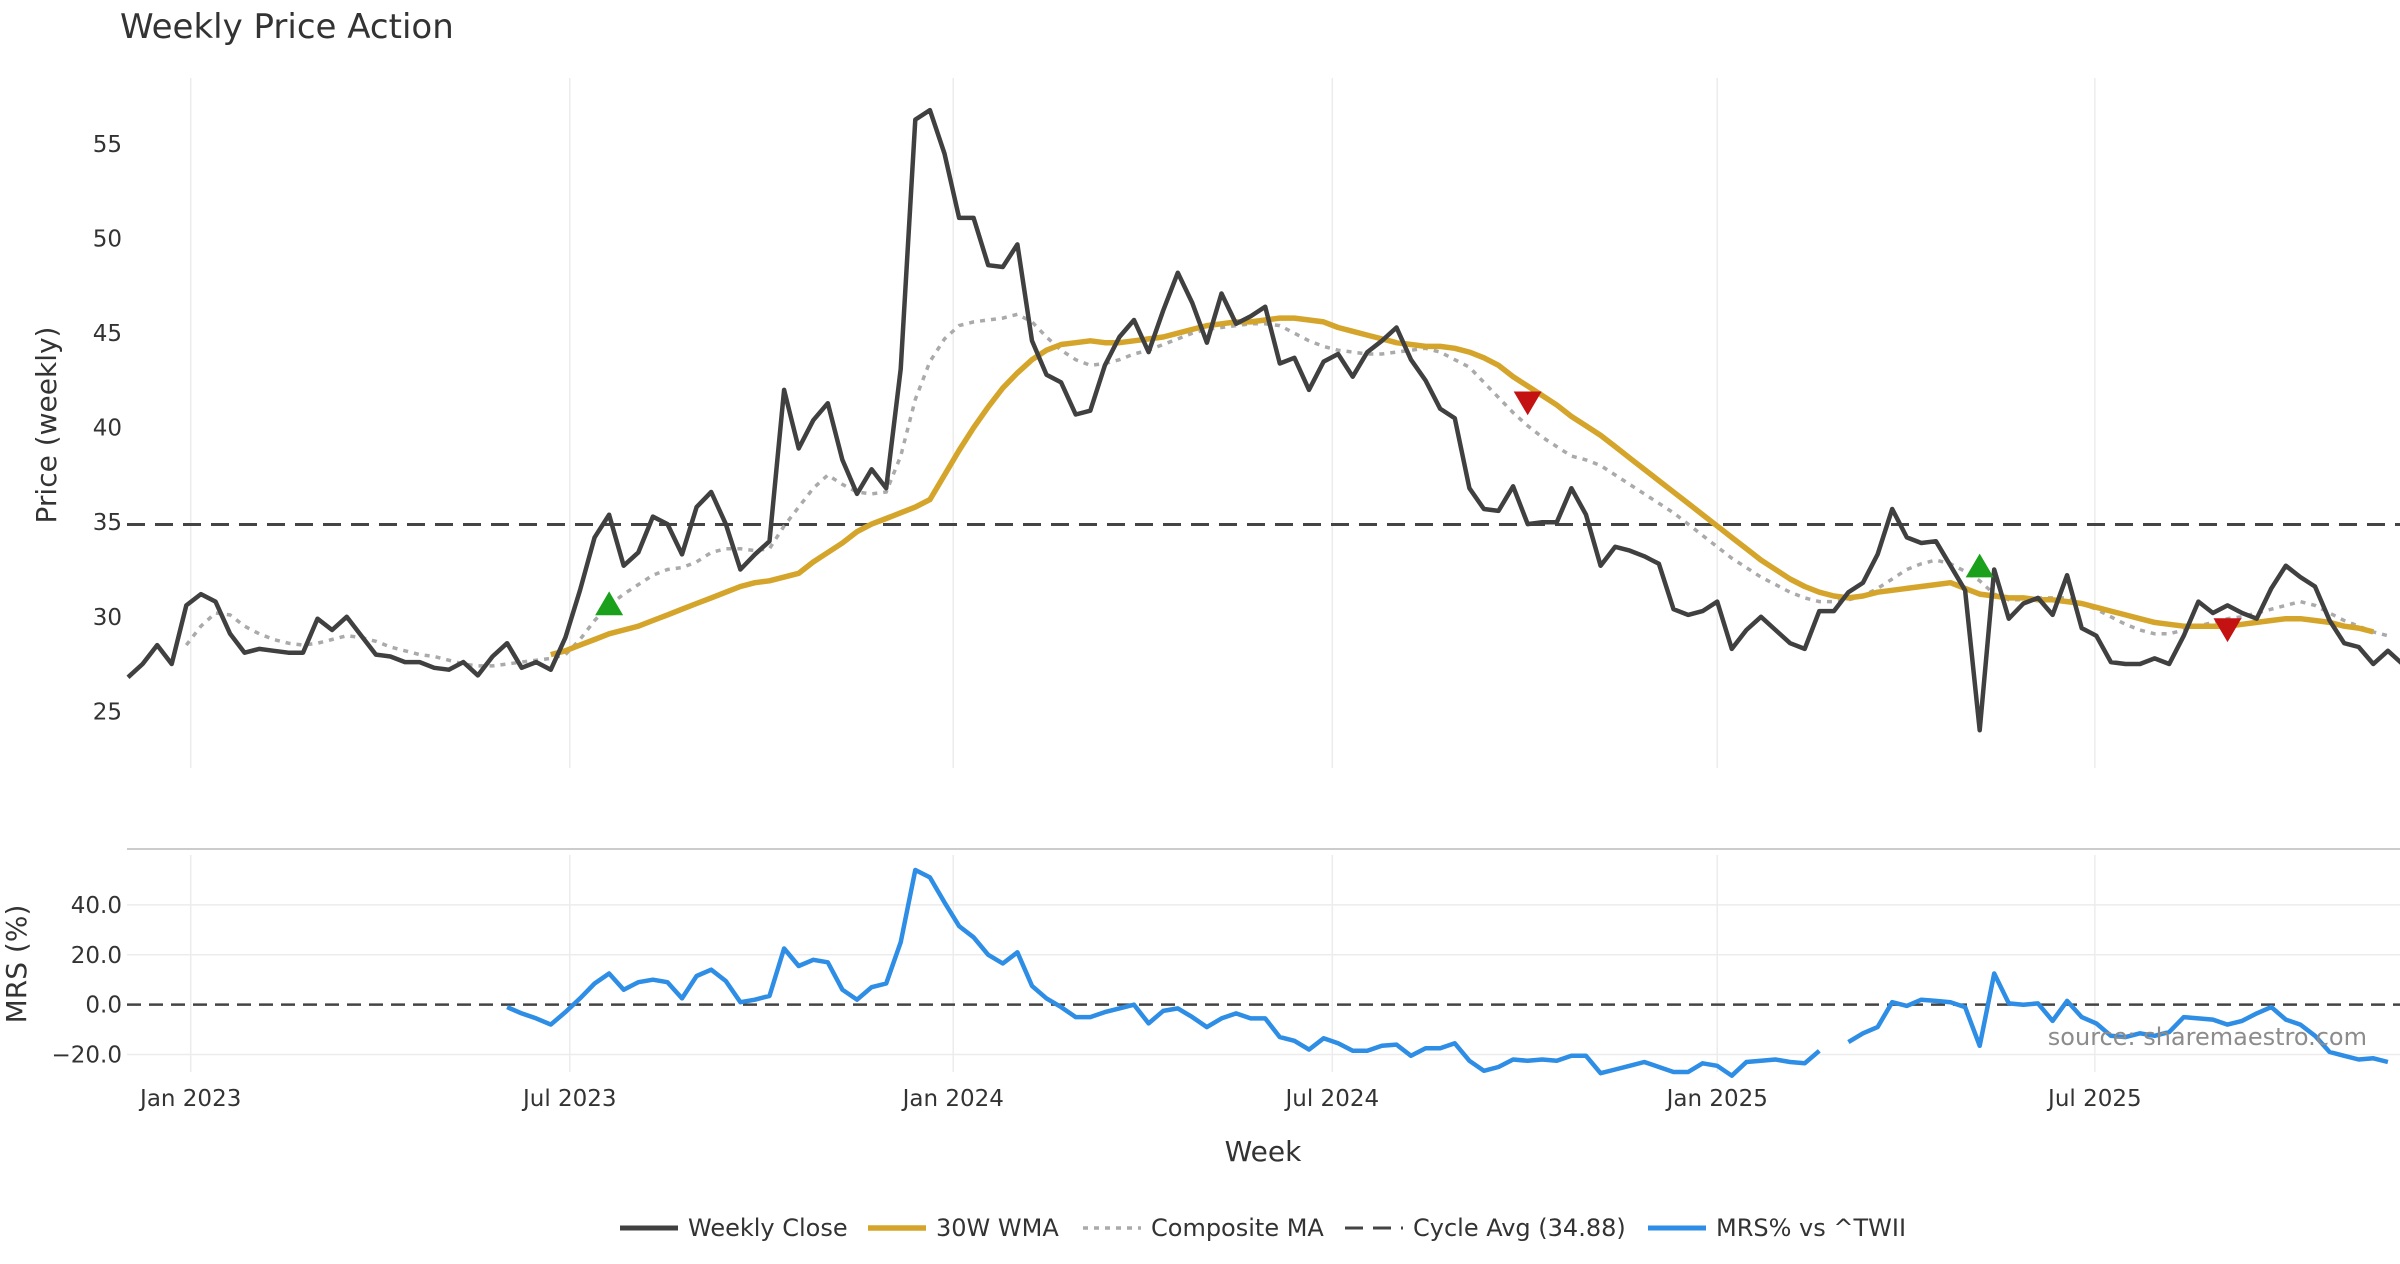 The height and width of the screenshot is (1264, 2400). I want to click on legend-label: Composite MA, so click(1237, 1228).